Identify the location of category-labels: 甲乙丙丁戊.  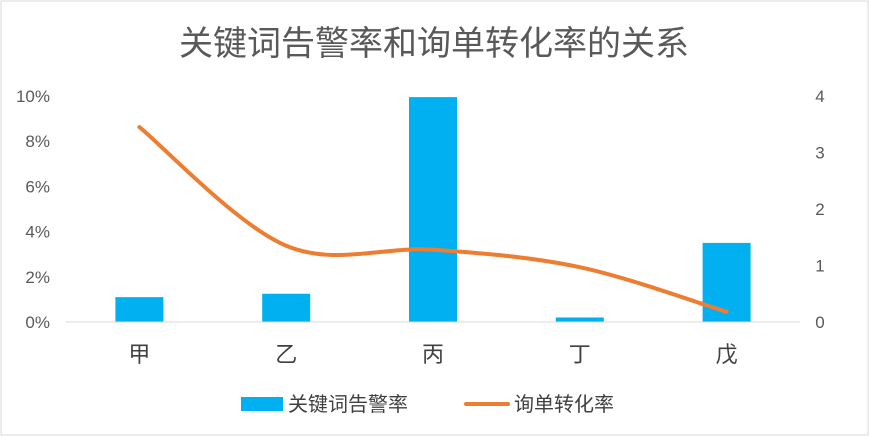
(432, 355).